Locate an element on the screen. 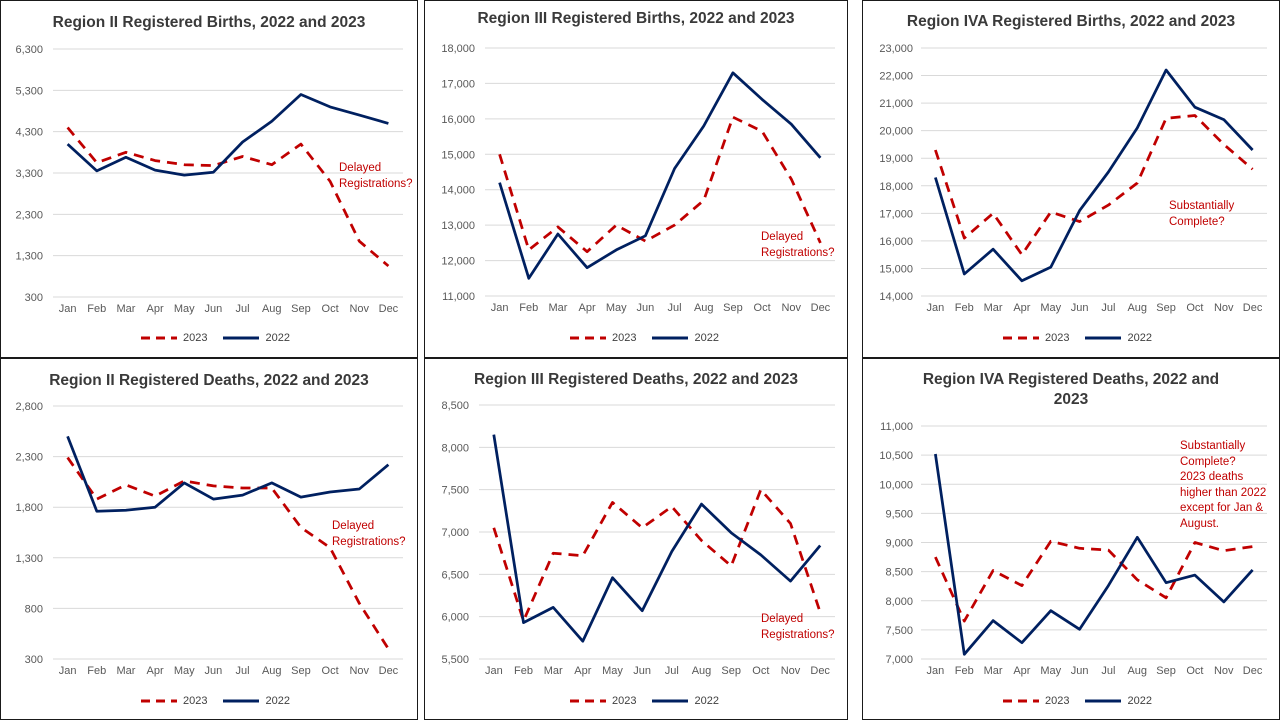 This screenshot has height=721, width=1280. legend-item-2023: 2023 is located at coordinates (174, 338).